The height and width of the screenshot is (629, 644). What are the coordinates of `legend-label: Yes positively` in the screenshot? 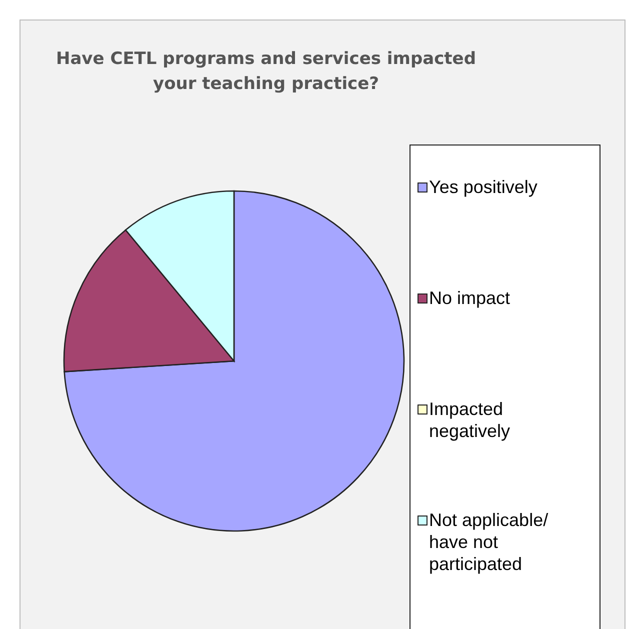 It's located at (483, 187).